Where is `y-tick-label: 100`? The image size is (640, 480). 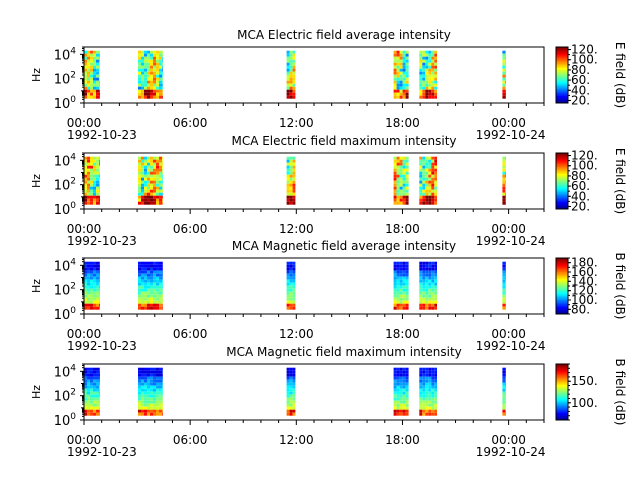
y-tick-label: 100 is located at coordinates (65, 314).